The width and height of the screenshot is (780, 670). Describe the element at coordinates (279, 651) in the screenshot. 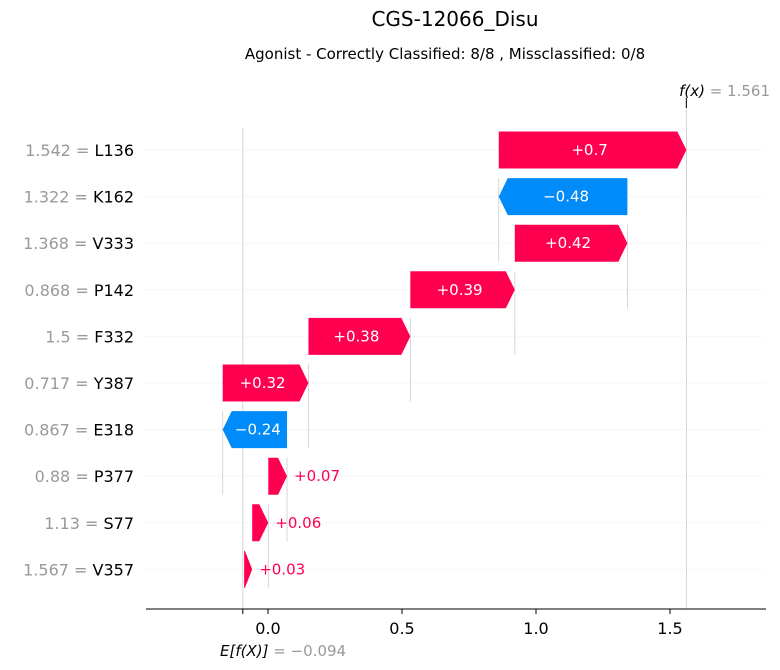

I see `ef-equals: =` at that location.